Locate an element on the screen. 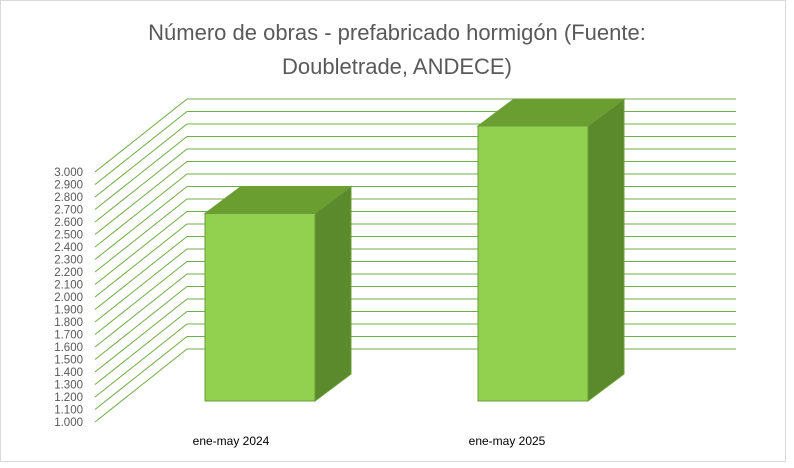 The width and height of the screenshot is (794, 468). y-tick-label: 1.500 is located at coordinates (68, 361).